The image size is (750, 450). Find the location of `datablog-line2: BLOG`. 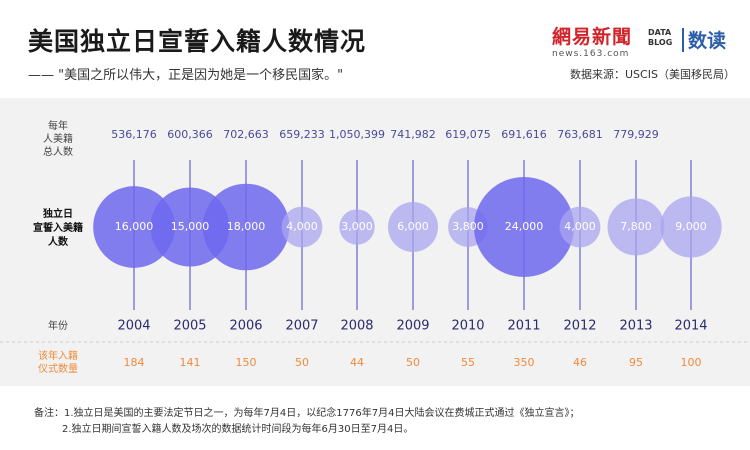

datablog-line2: BLOG is located at coordinates (660, 42).